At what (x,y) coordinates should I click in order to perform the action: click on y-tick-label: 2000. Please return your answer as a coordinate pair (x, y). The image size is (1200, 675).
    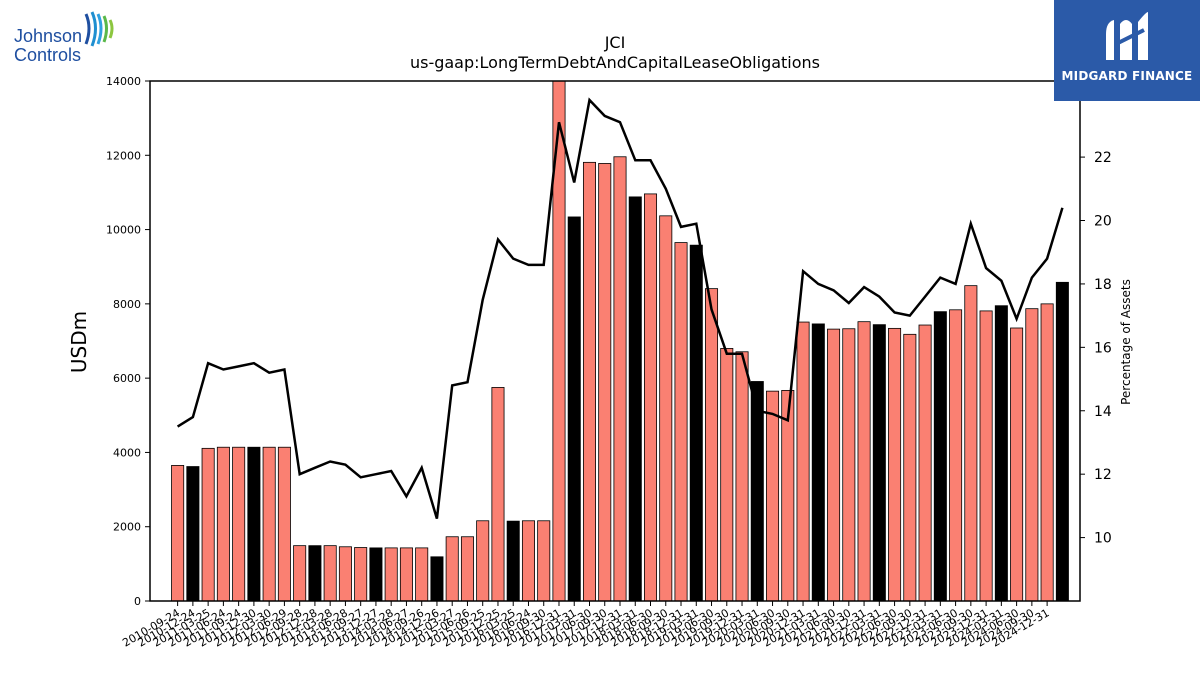
    Looking at the image, I should click on (127, 527).